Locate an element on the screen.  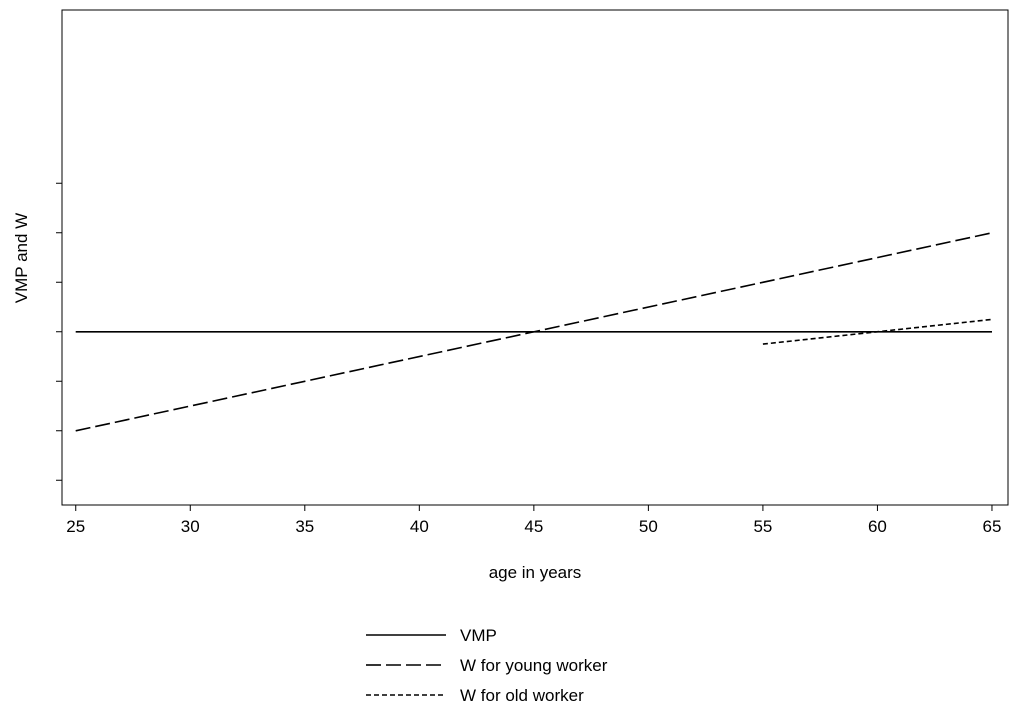
x-axis-ticks: 25 30 35 40 45 50 55 60 65 is located at coordinates (533, 520).